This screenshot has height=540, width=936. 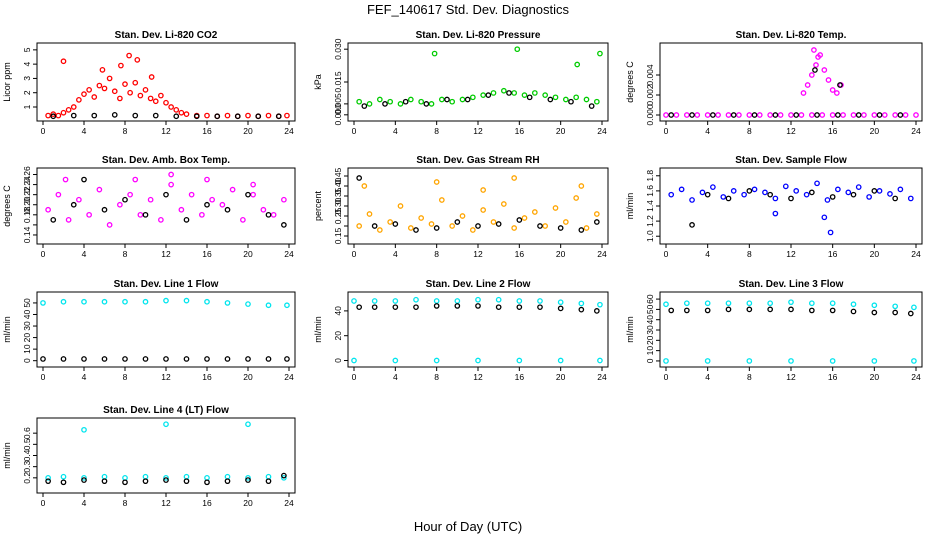 What do you see at coordinates (707, 194) in the screenshot?
I see `sampleflow-reference-point` at bounding box center [707, 194].